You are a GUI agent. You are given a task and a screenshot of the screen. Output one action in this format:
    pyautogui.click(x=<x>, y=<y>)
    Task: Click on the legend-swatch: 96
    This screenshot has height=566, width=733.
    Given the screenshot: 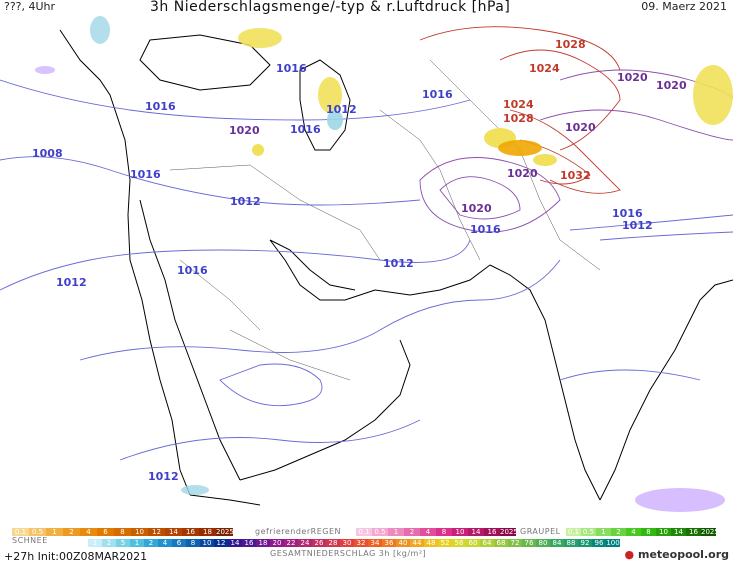 What is the action you would take?
    pyautogui.click(x=599, y=543)
    